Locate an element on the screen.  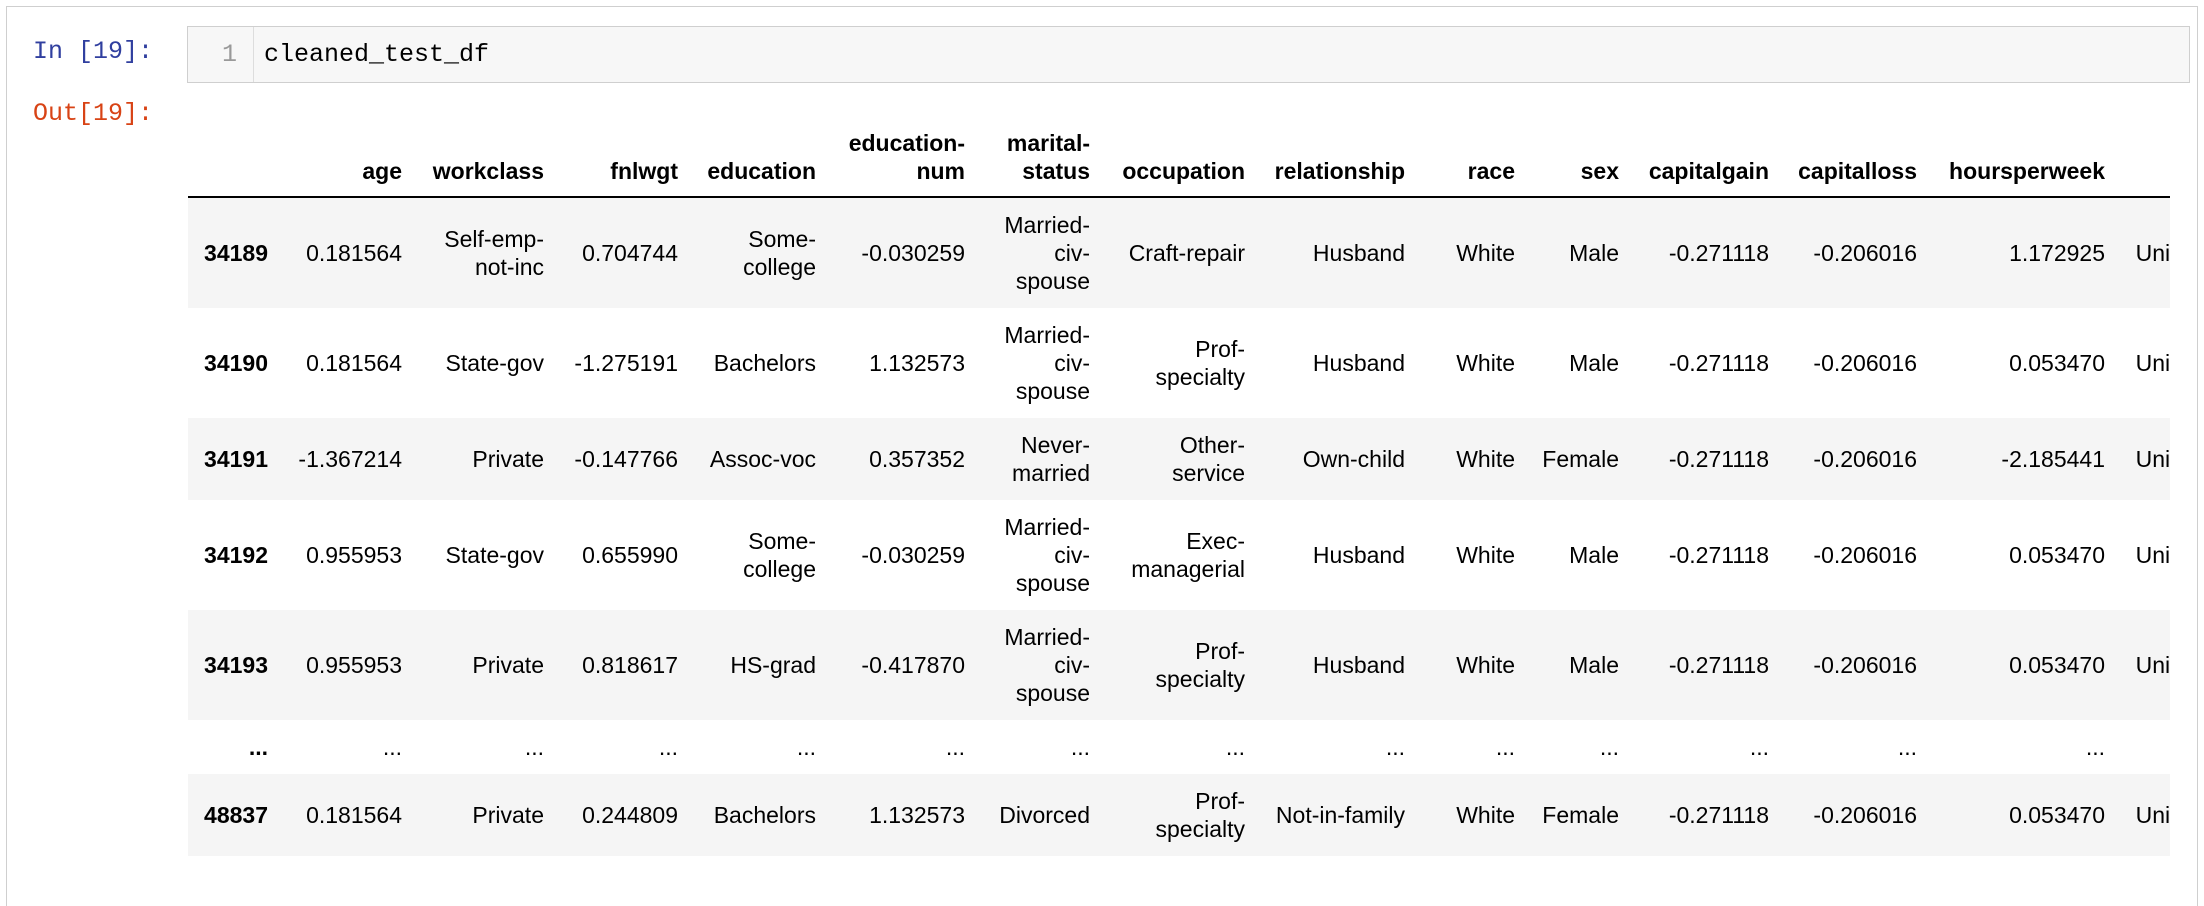
output-prompt: Out[19]: is located at coordinates (93, 113).